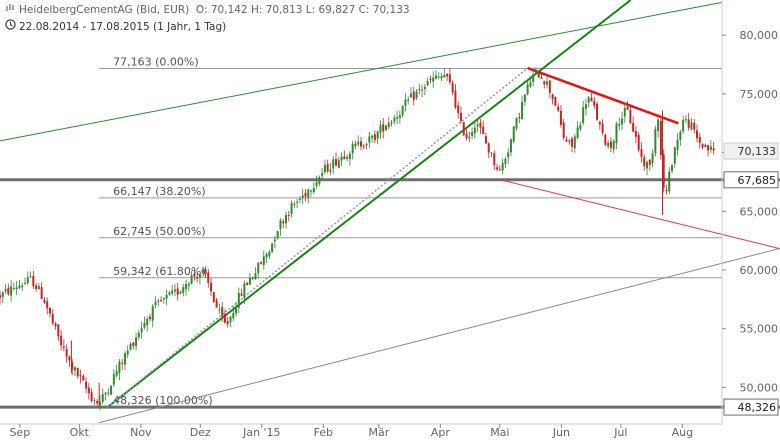  Describe the element at coordinates (200, 432) in the screenshot. I see `x-tick-label: Dez` at that location.